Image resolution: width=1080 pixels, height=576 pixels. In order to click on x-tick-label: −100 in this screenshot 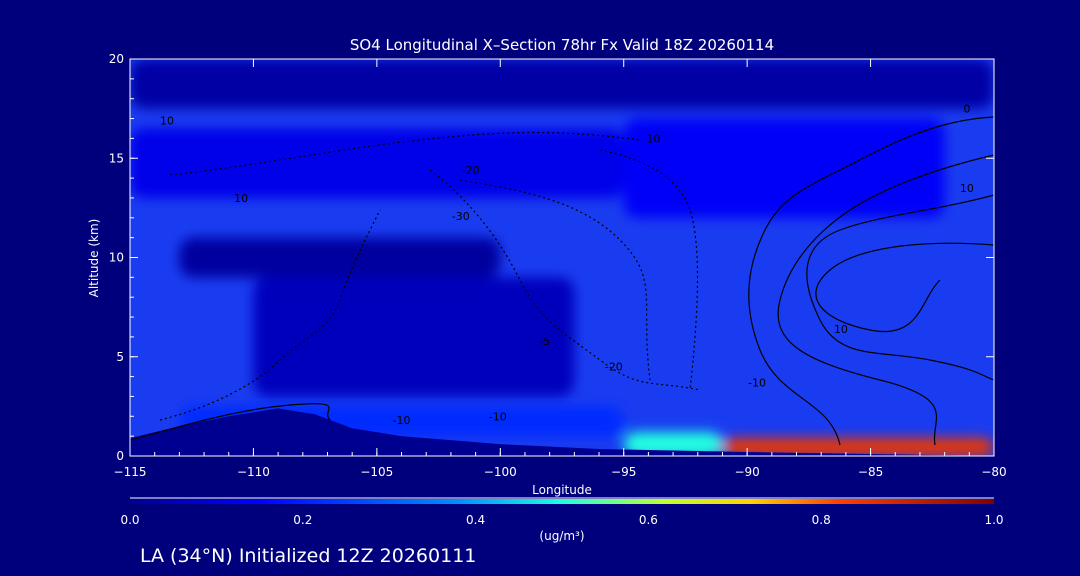, I will do `click(500, 472)`.